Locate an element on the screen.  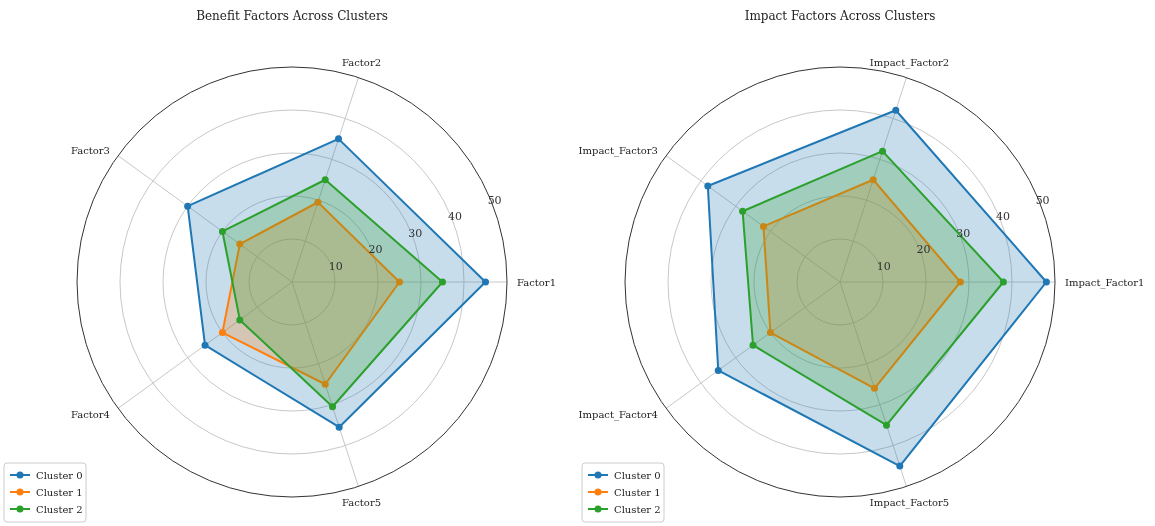
spoke-label: Impact_Factor1 is located at coordinates (1105, 283).